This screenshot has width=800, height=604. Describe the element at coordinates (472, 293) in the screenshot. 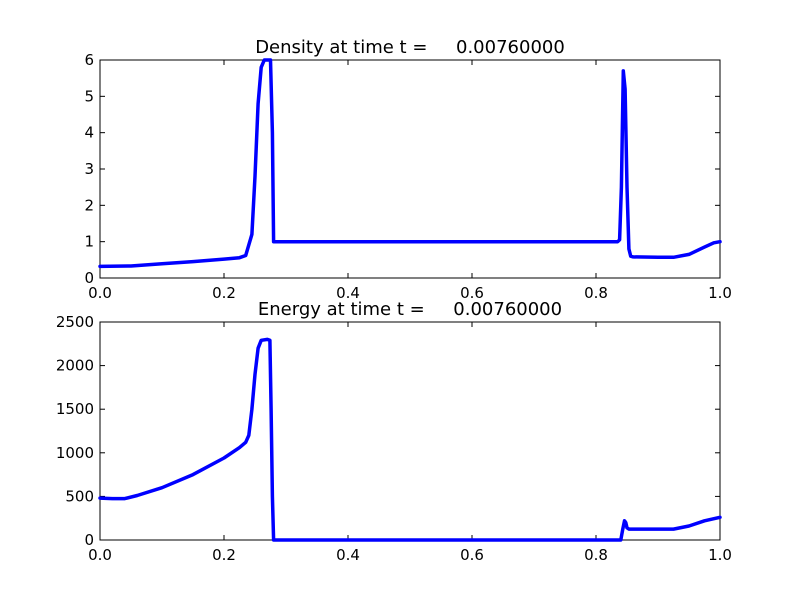

I see `density-x-tick-label: 0.6` at that location.